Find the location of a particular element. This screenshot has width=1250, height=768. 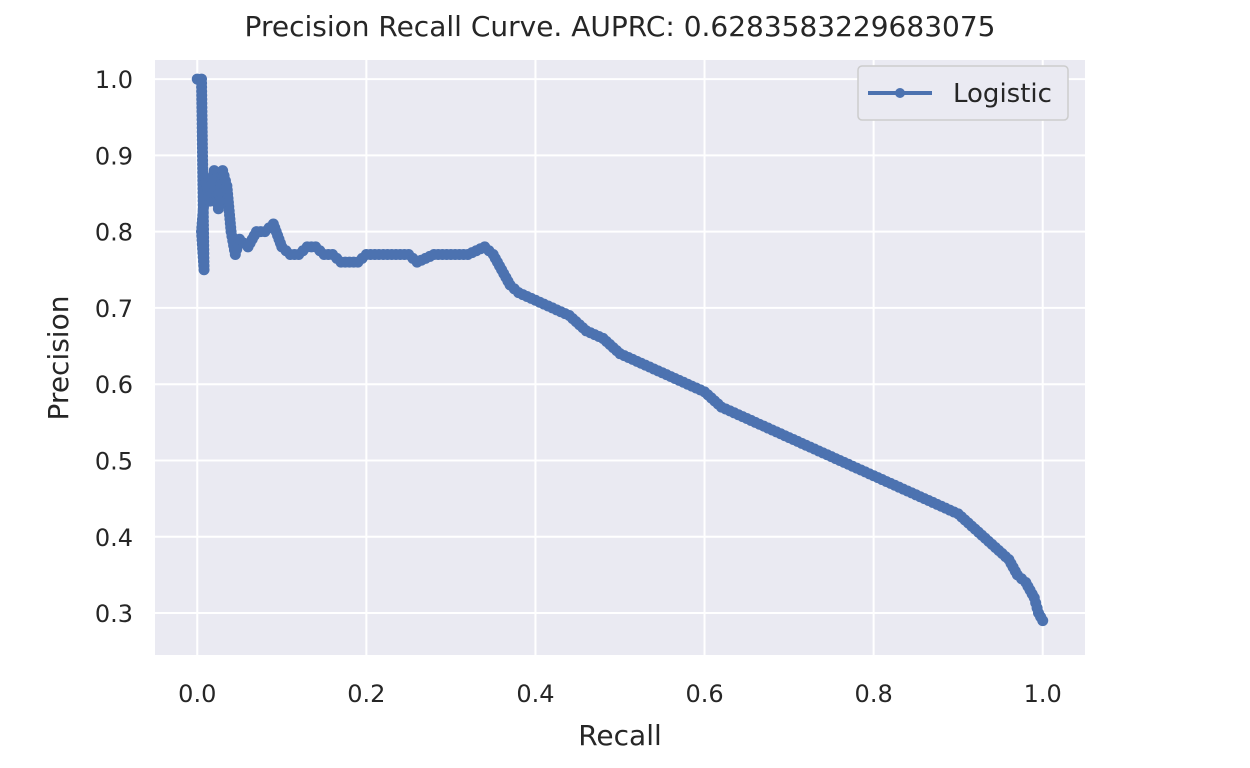

y-tick-label: 0.9 is located at coordinates (114, 156).